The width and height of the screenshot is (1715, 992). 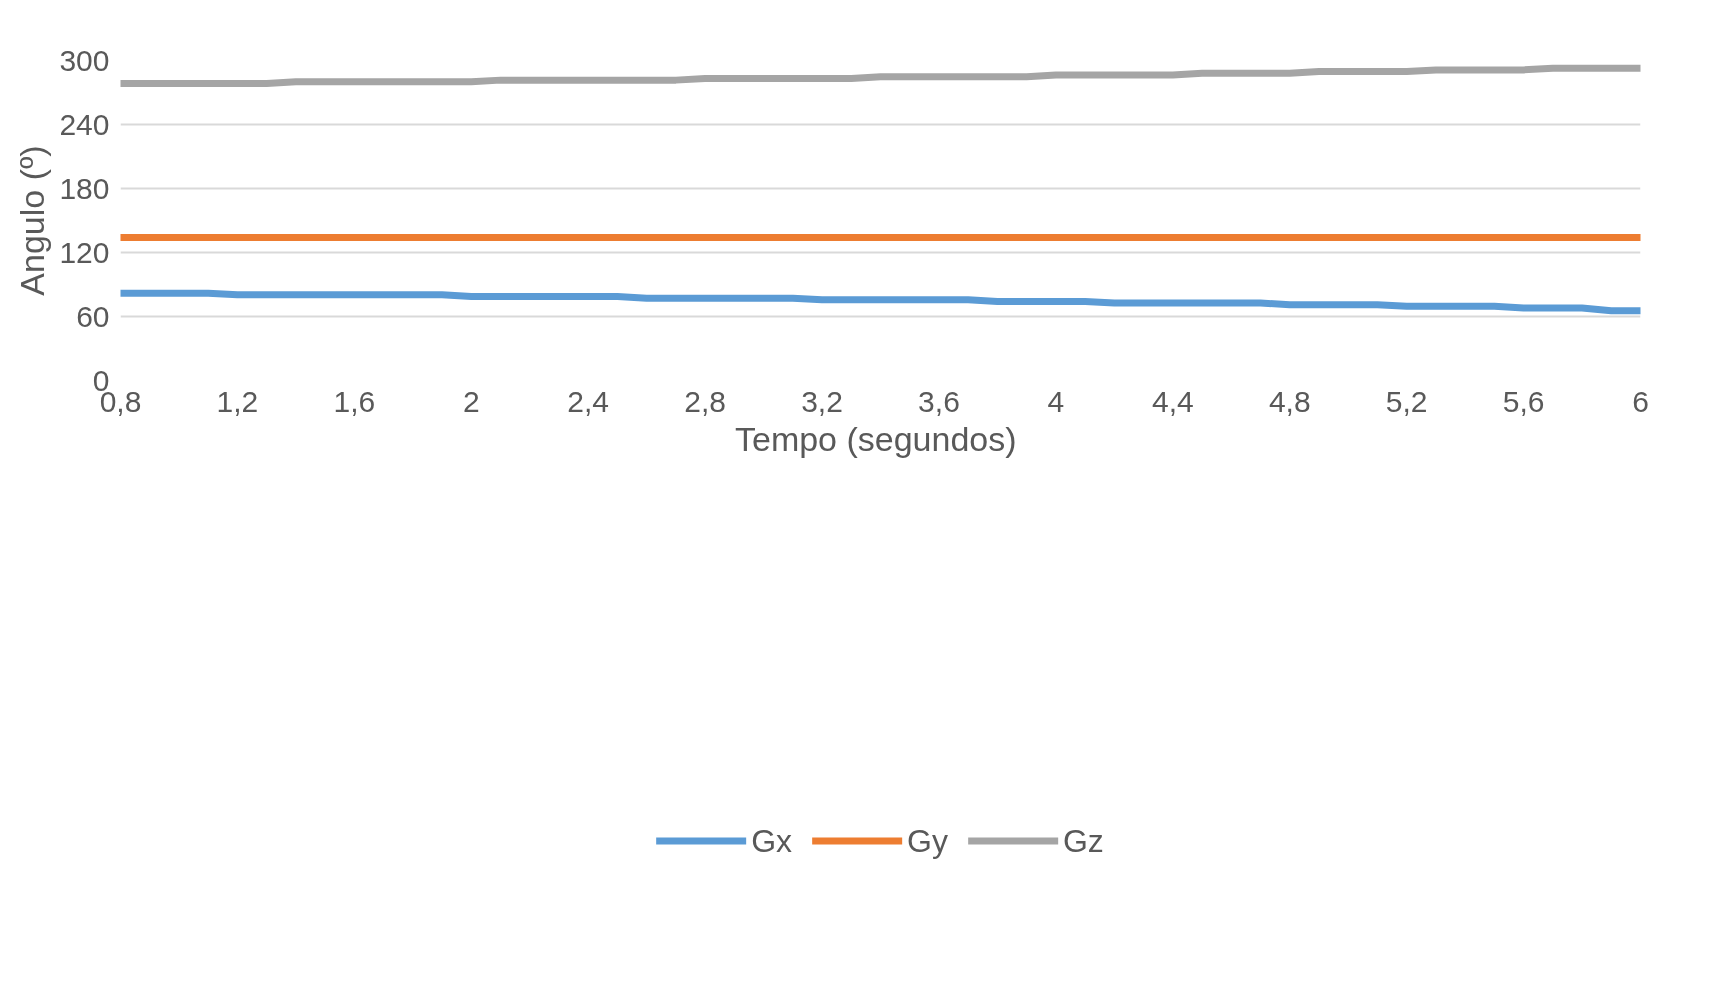 I want to click on x-tick-label: 4,4, so click(x=1172, y=401).